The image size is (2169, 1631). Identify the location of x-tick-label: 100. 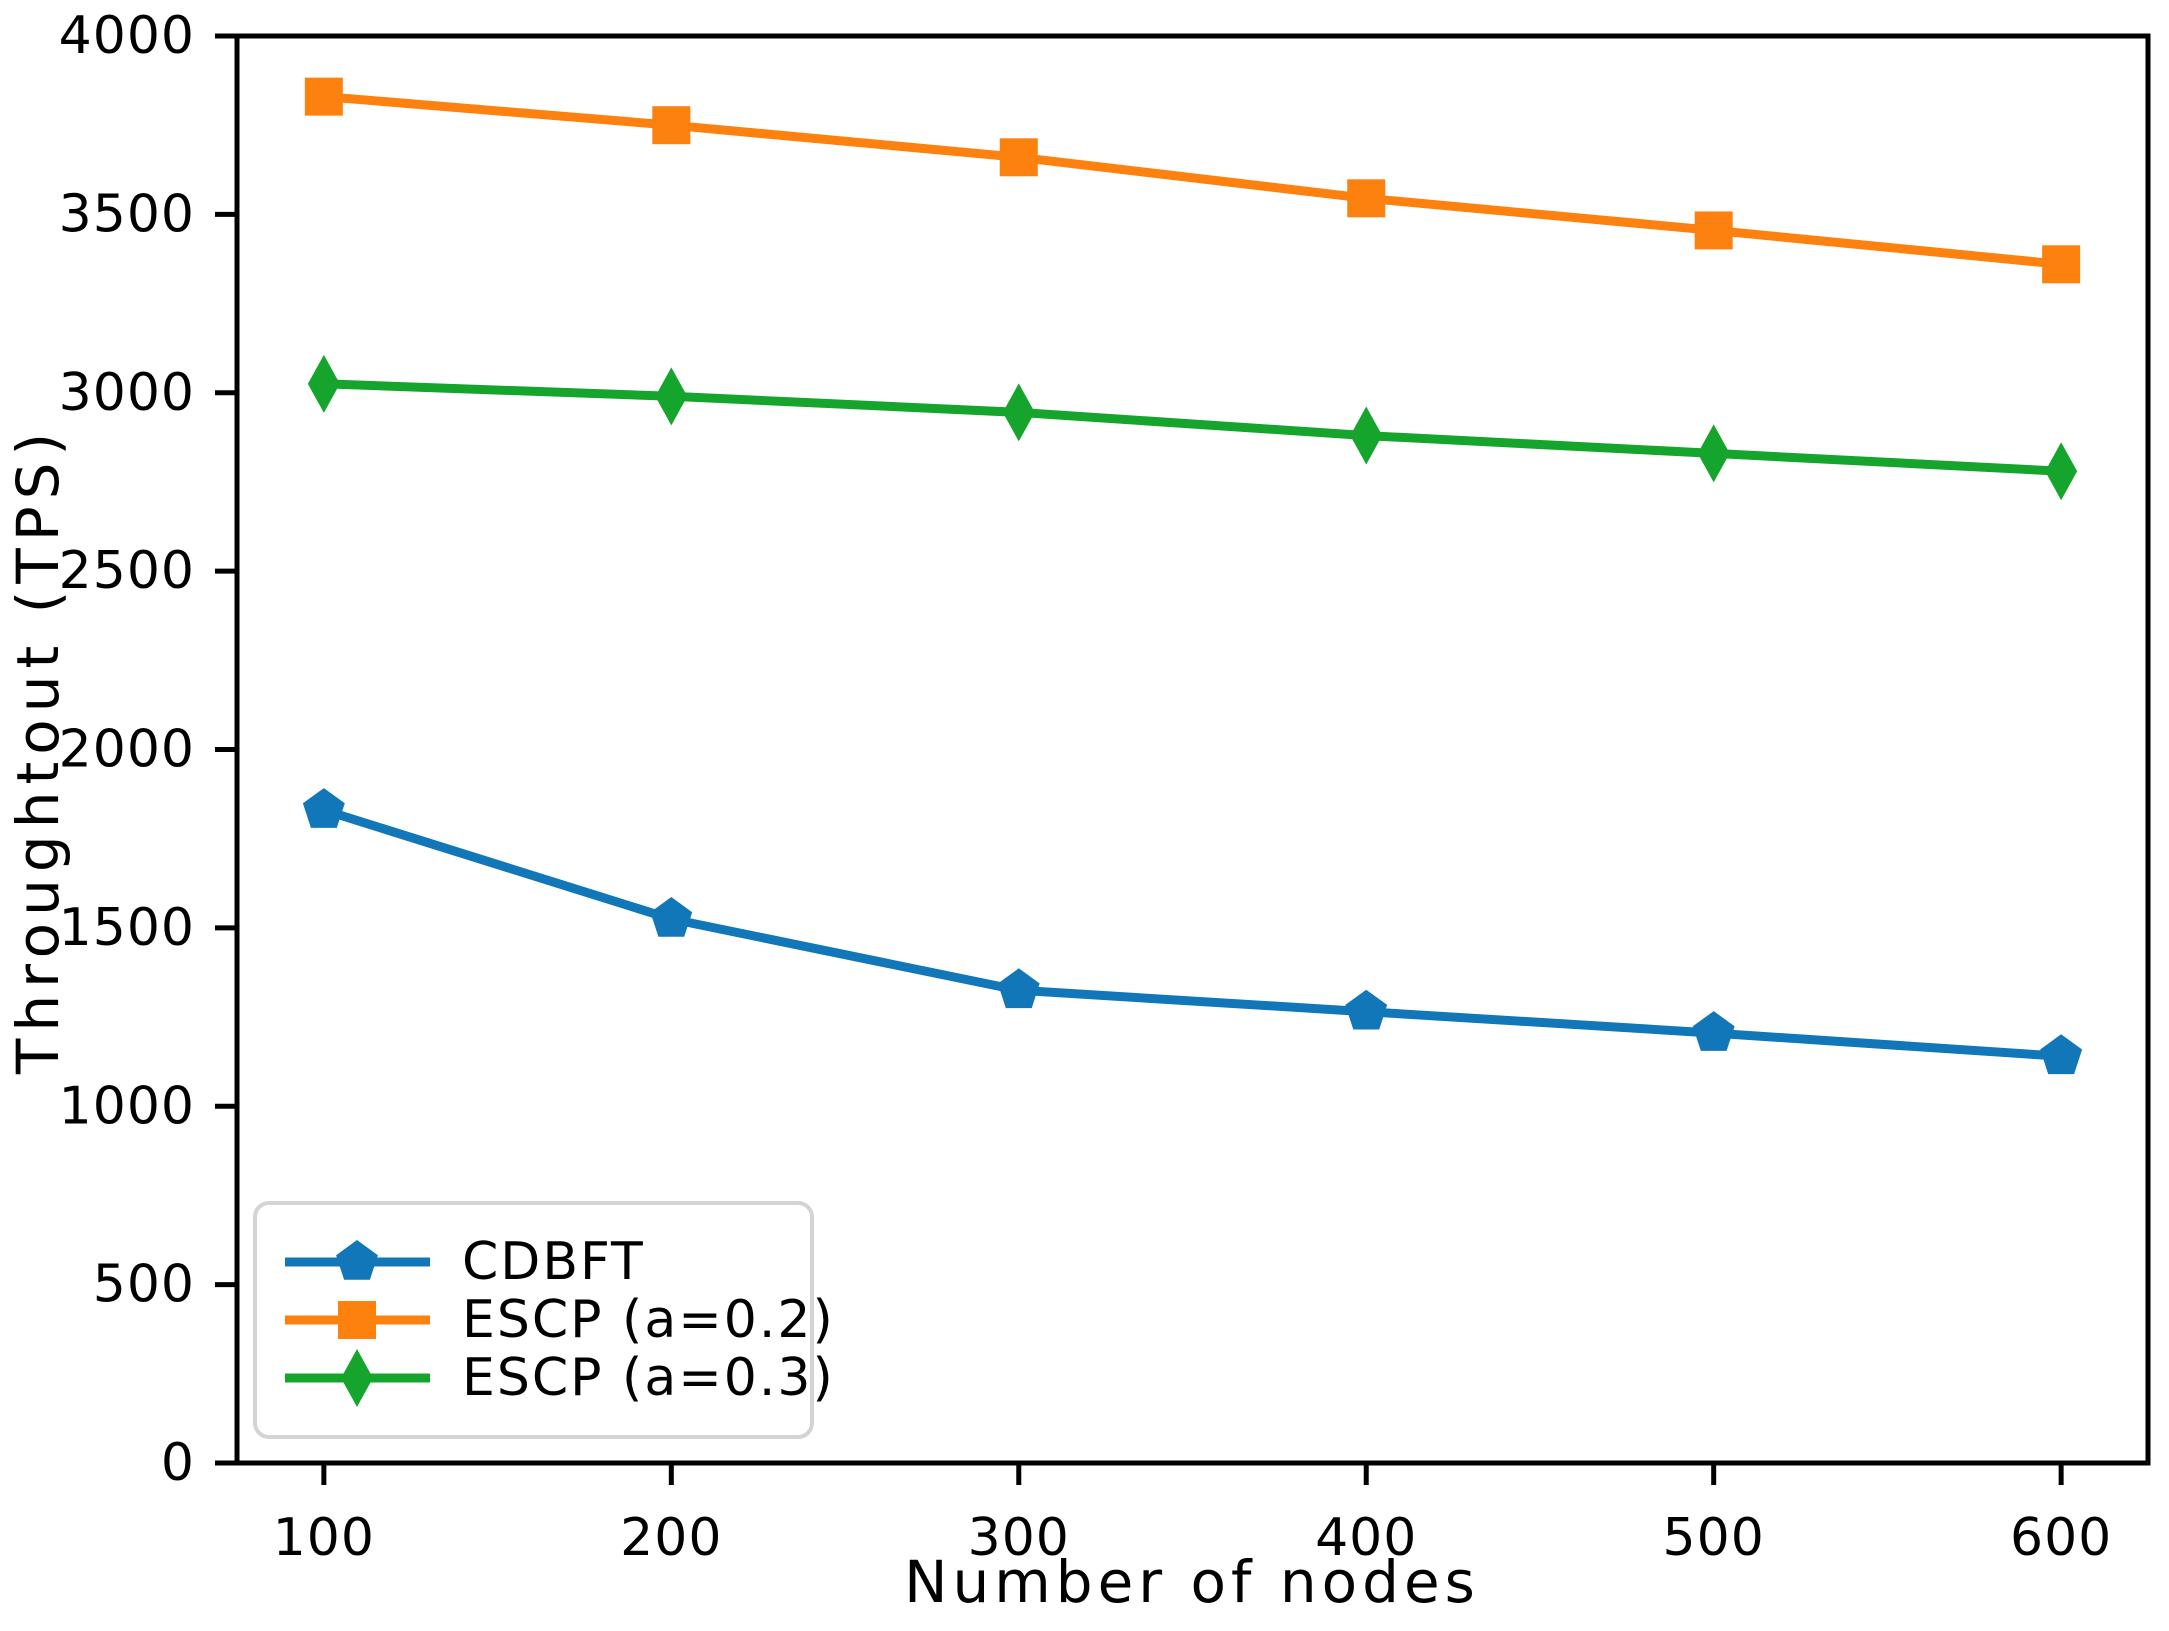
(324, 1538).